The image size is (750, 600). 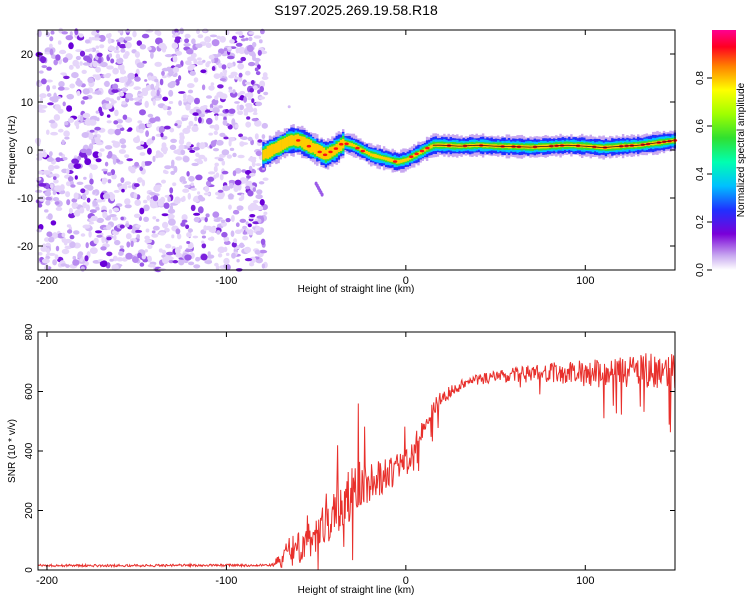 I want to click on spectrogram-y-label: Frequency (Hz), so click(x=12, y=150).